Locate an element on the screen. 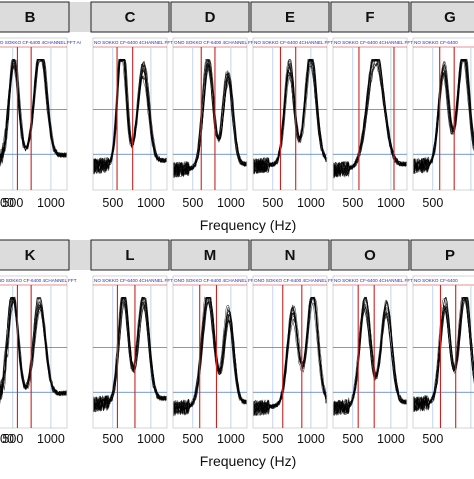 This screenshot has width=474, height=479. panel-letter: L is located at coordinates (129, 255).